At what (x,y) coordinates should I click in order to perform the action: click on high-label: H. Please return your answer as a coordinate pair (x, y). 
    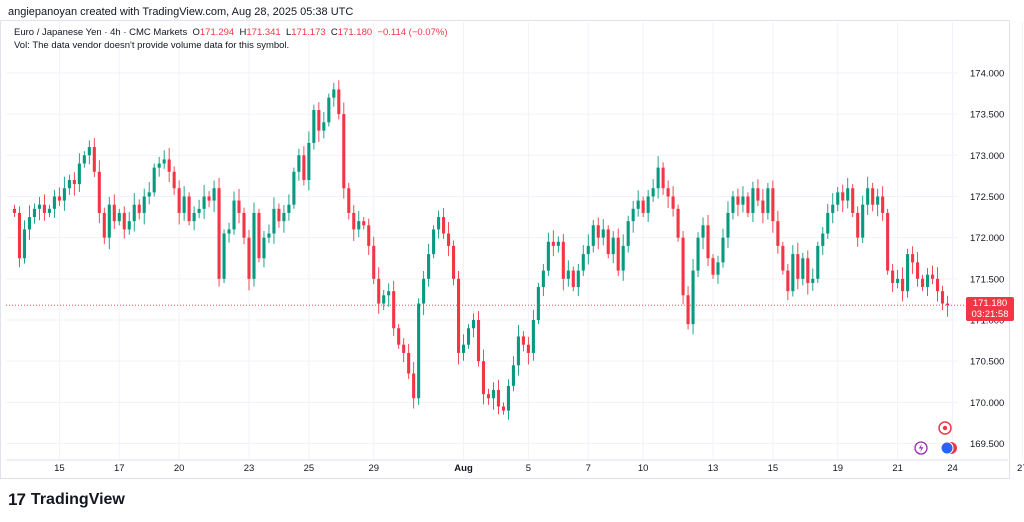
    Looking at the image, I should click on (243, 32).